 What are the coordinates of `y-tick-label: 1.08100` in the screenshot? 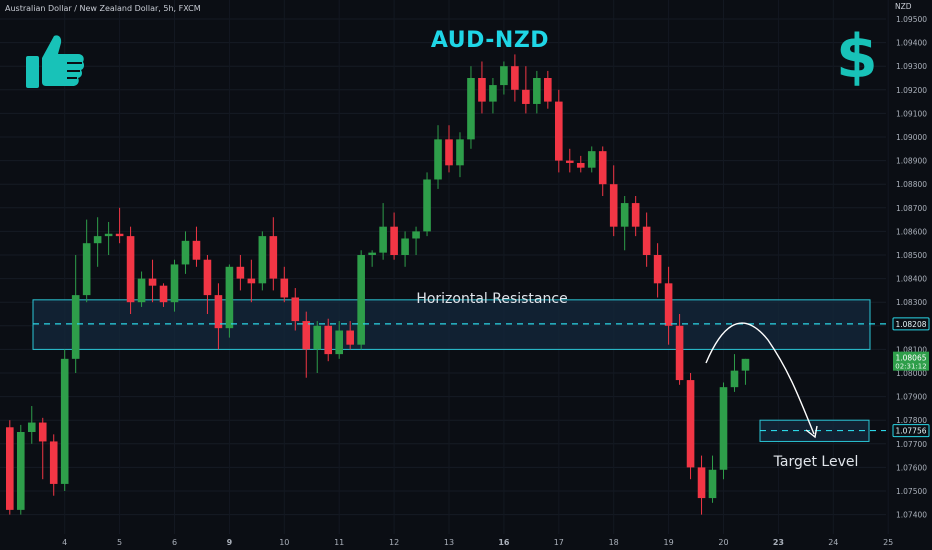 It's located at (911, 349).